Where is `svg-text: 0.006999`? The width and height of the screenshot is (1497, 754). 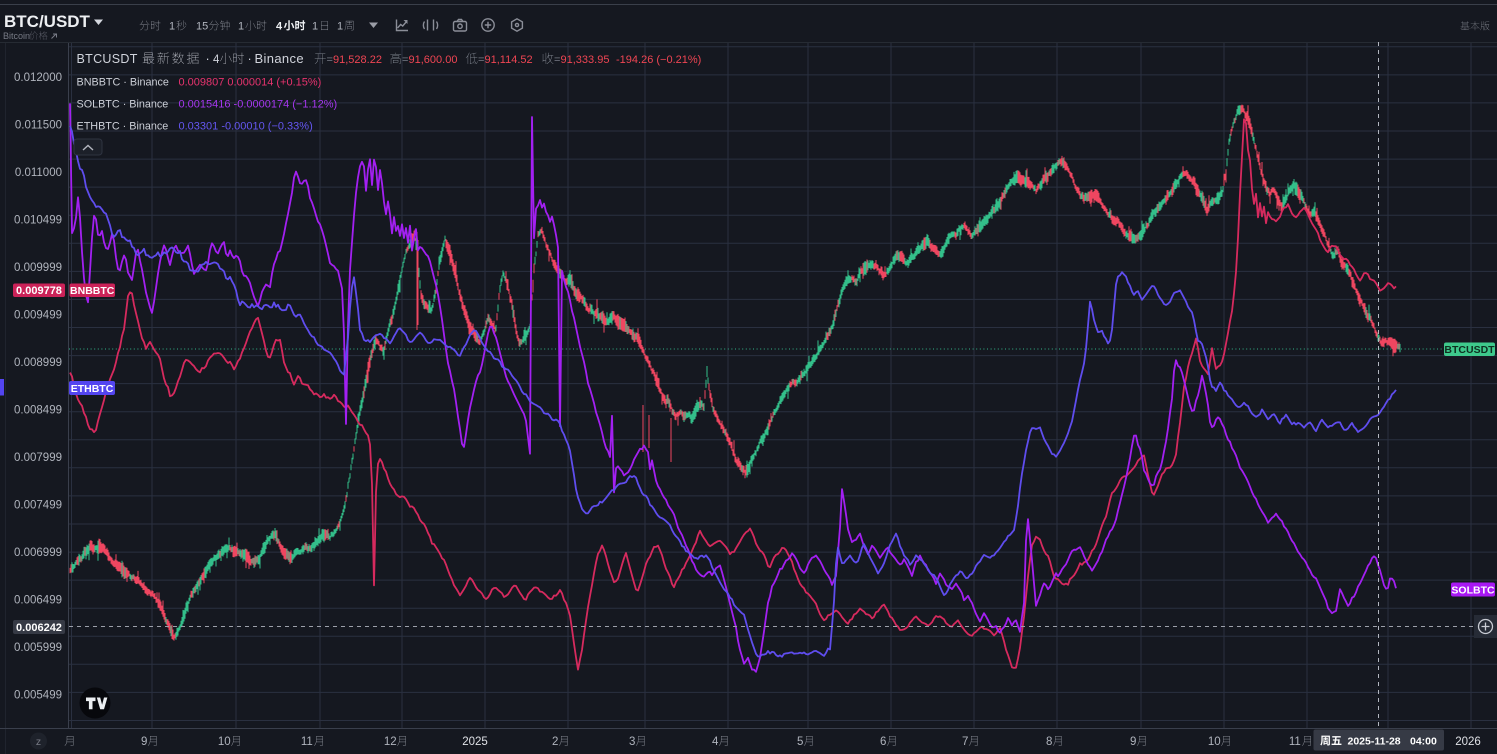 svg-text: 0.006999 is located at coordinates (38, 553).